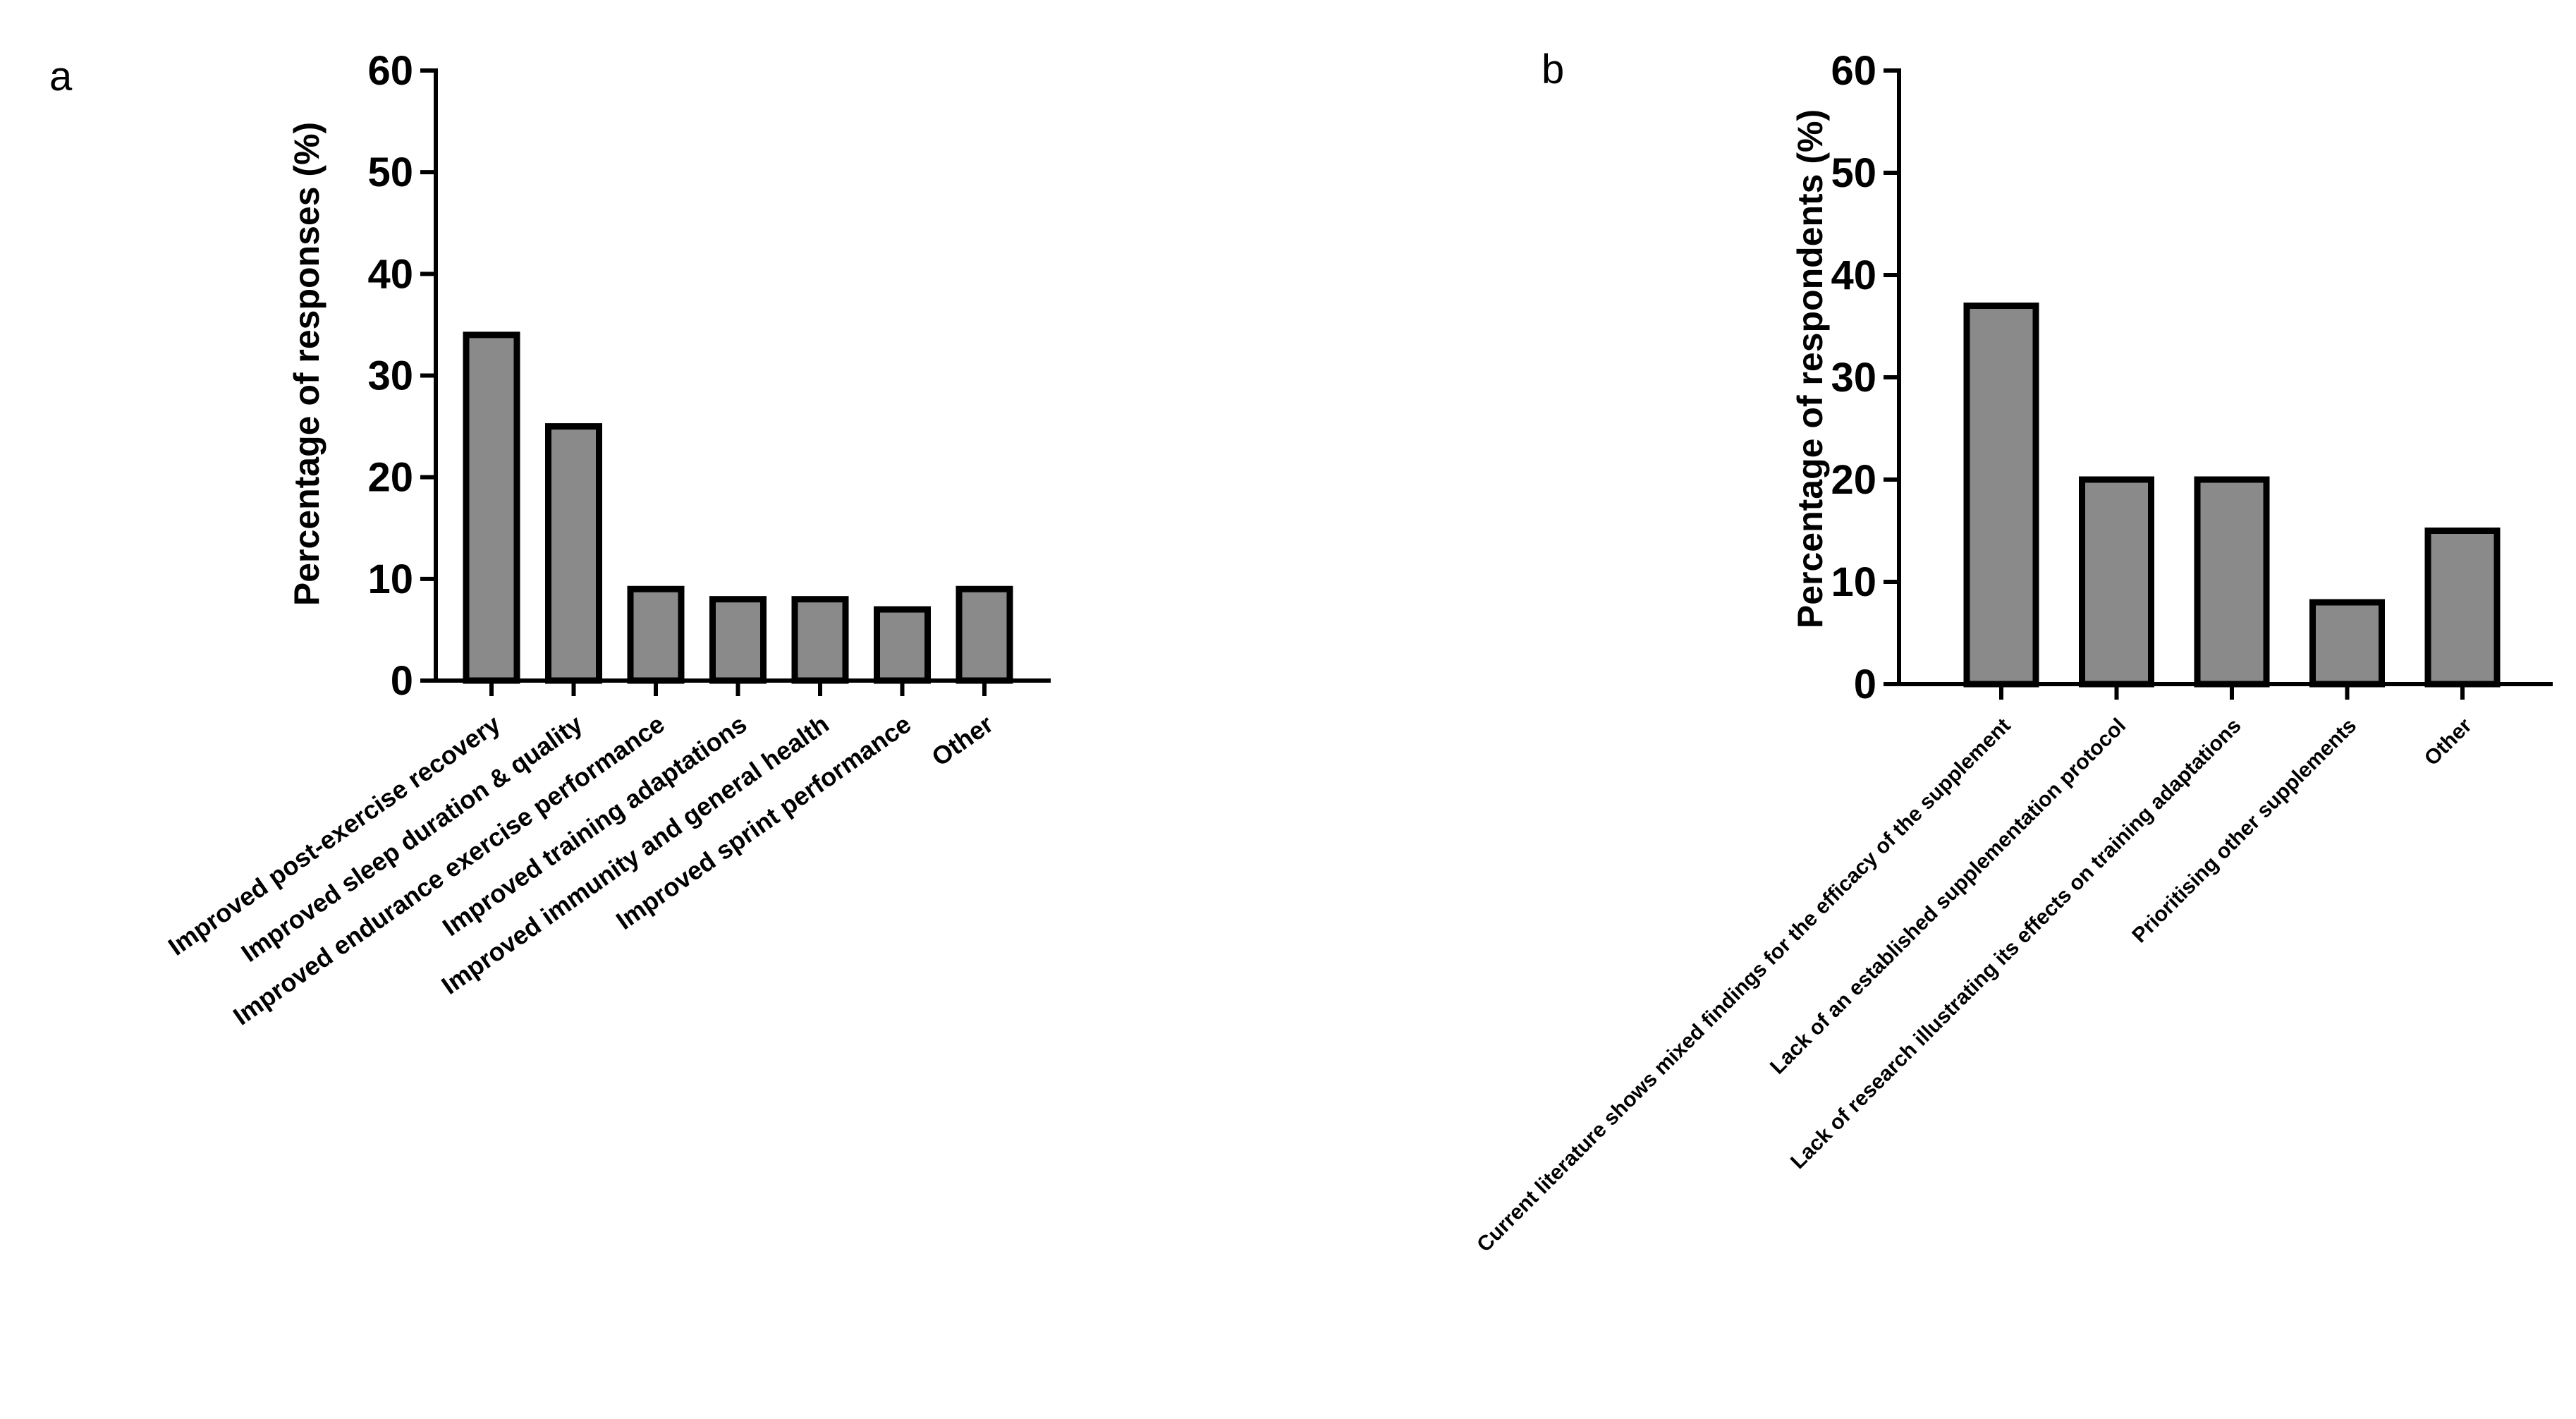  Describe the element at coordinates (1853, 71) in the screenshot. I see `panel-b-y-tick-label-60: 60` at that location.